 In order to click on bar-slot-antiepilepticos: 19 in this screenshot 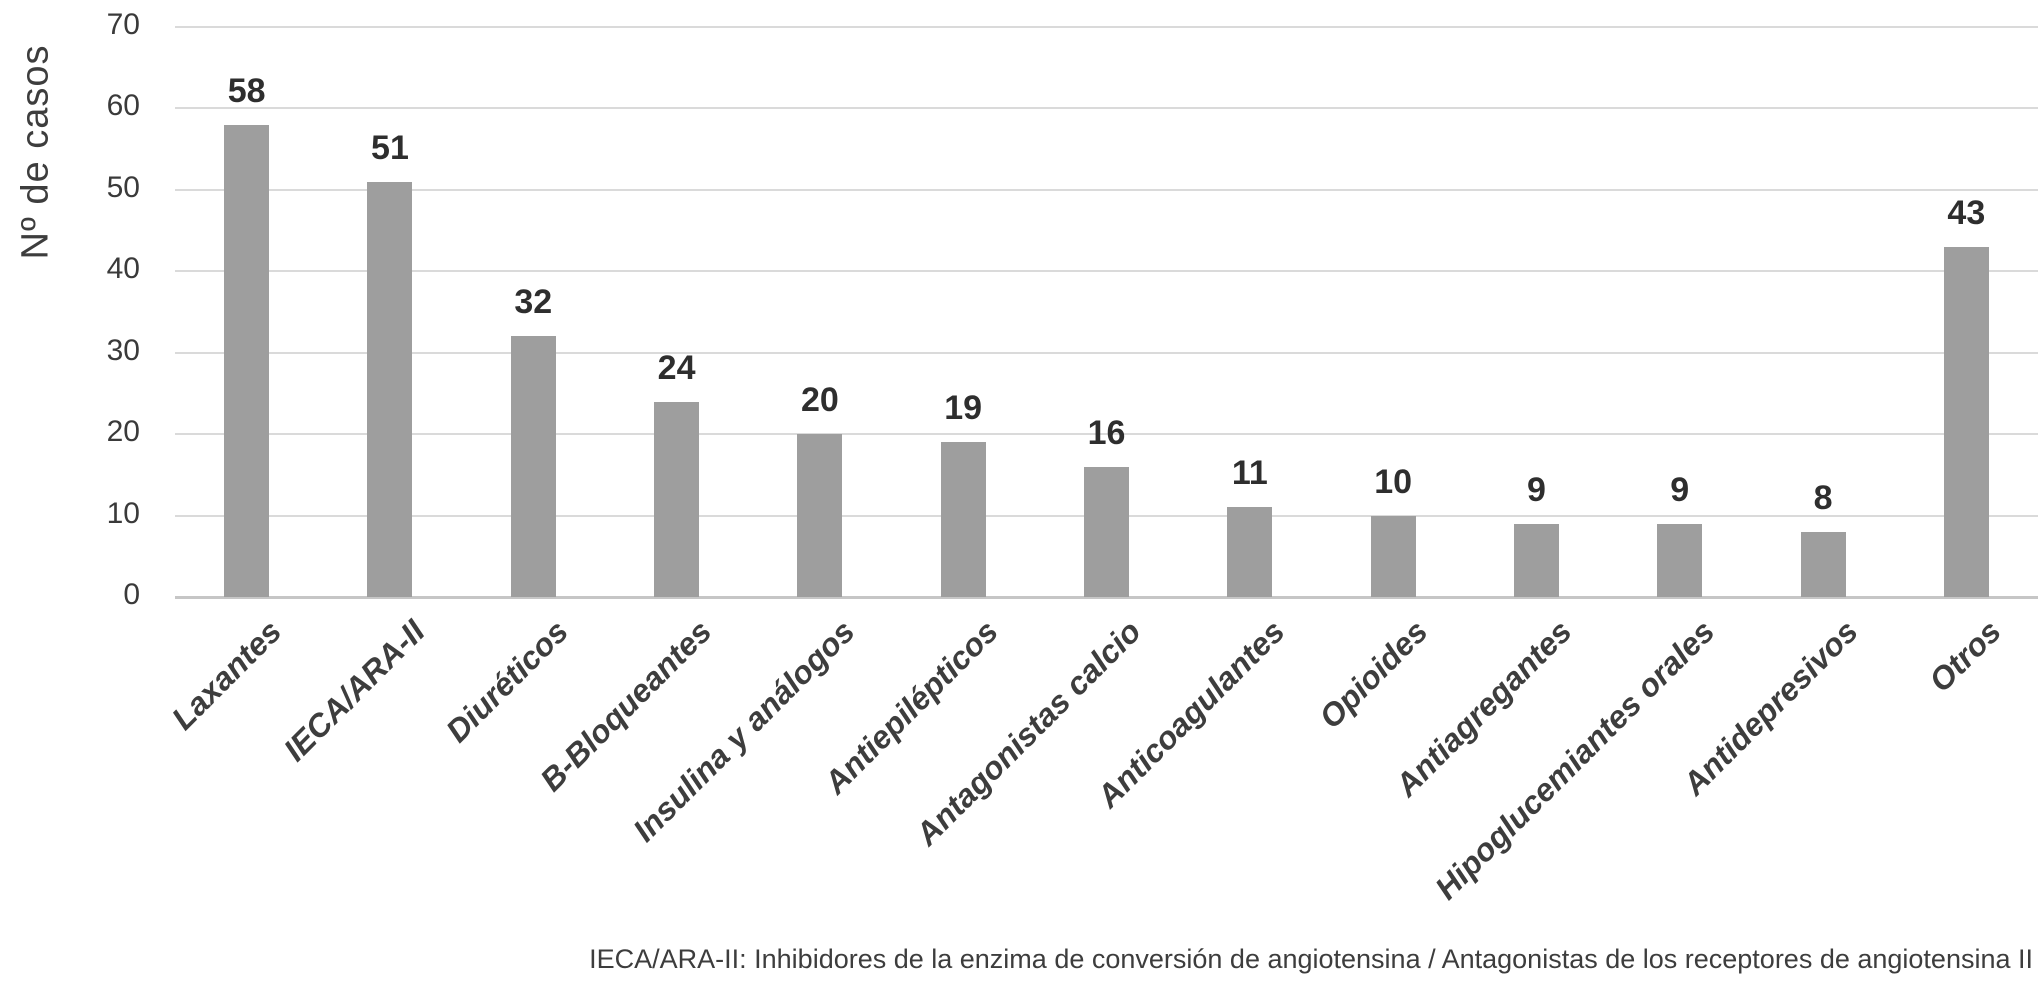, I will do `click(963, 312)`.